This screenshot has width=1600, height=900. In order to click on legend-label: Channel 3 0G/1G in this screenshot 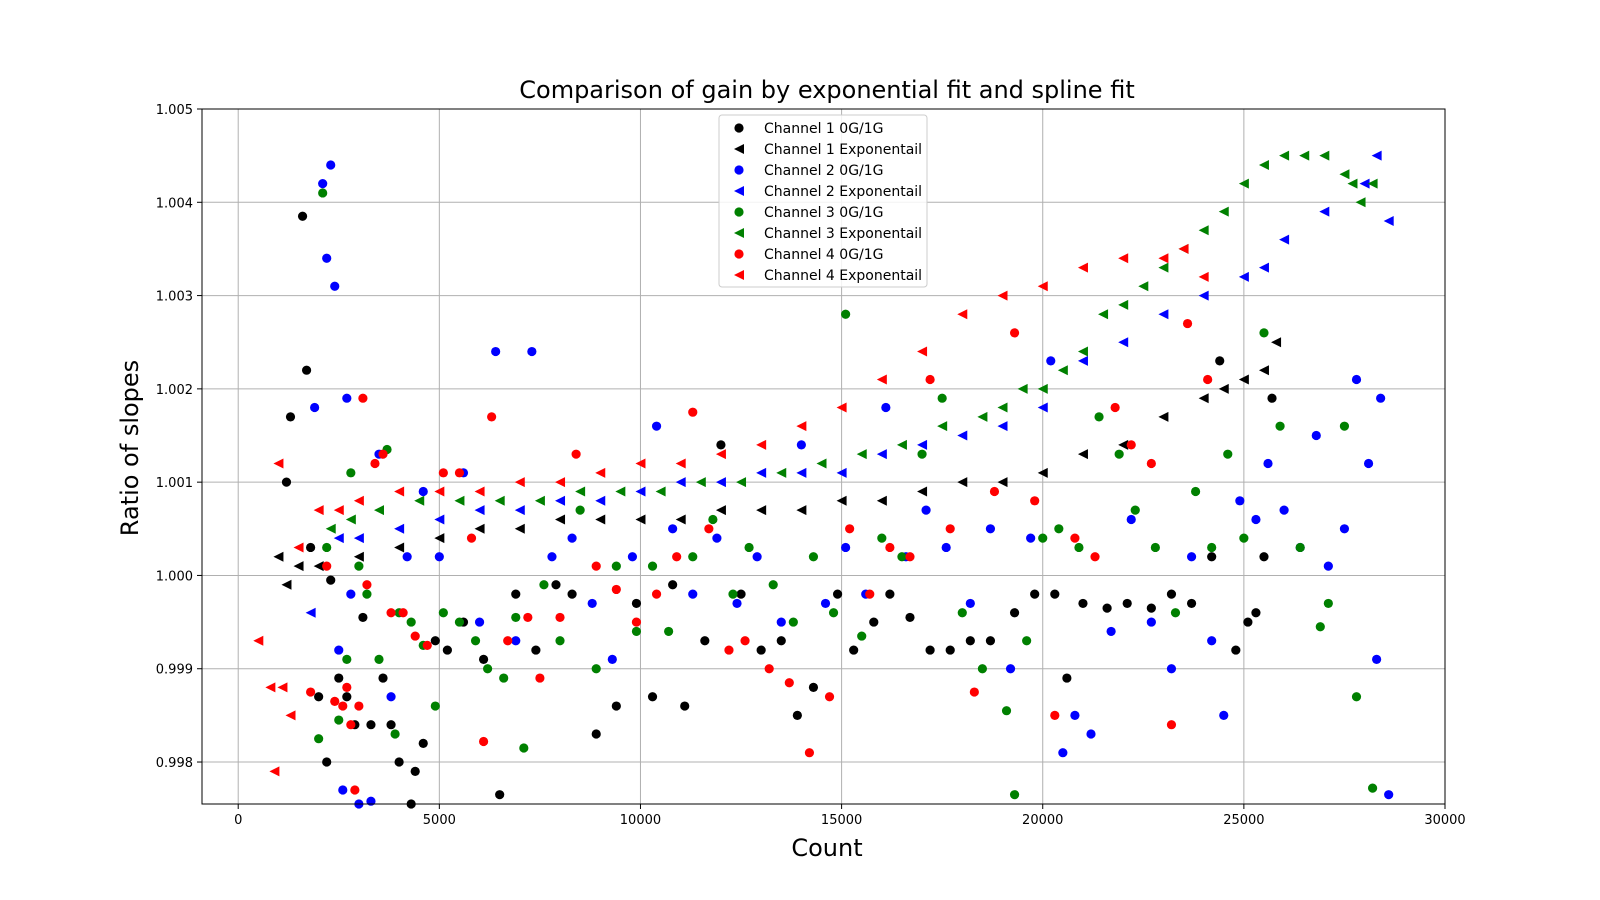, I will do `click(824, 213)`.